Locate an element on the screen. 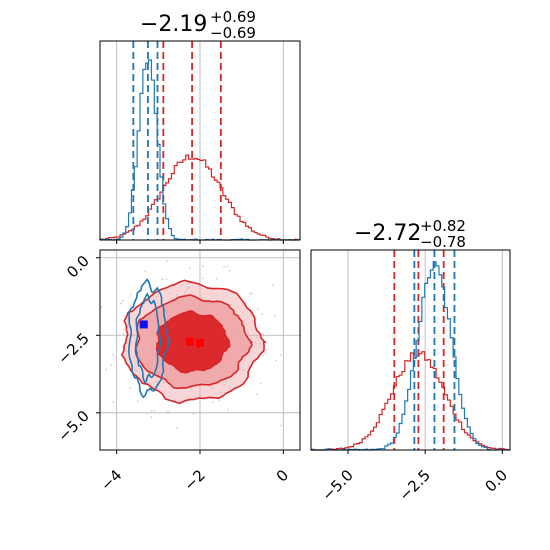 This screenshot has height=550, width=550. bottom-left-ytick-label: −2.5 is located at coordinates (73, 348).